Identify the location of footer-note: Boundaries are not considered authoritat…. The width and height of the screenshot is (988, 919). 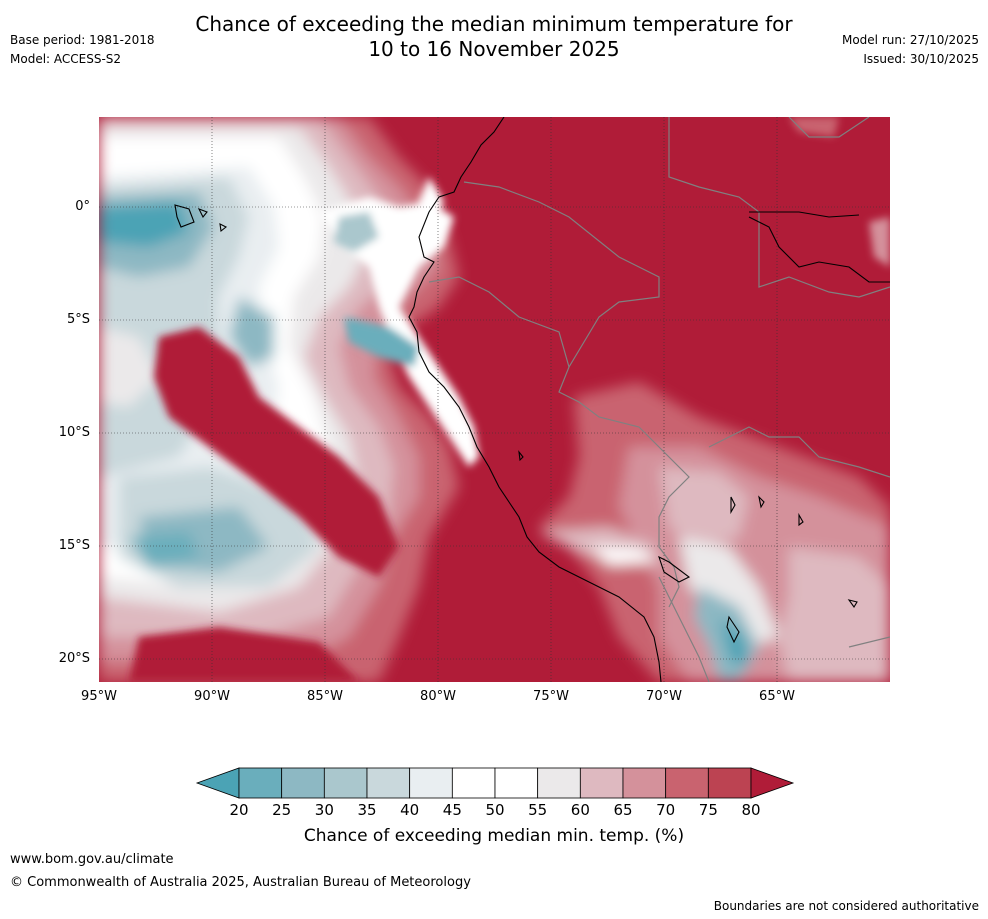
(846, 906).